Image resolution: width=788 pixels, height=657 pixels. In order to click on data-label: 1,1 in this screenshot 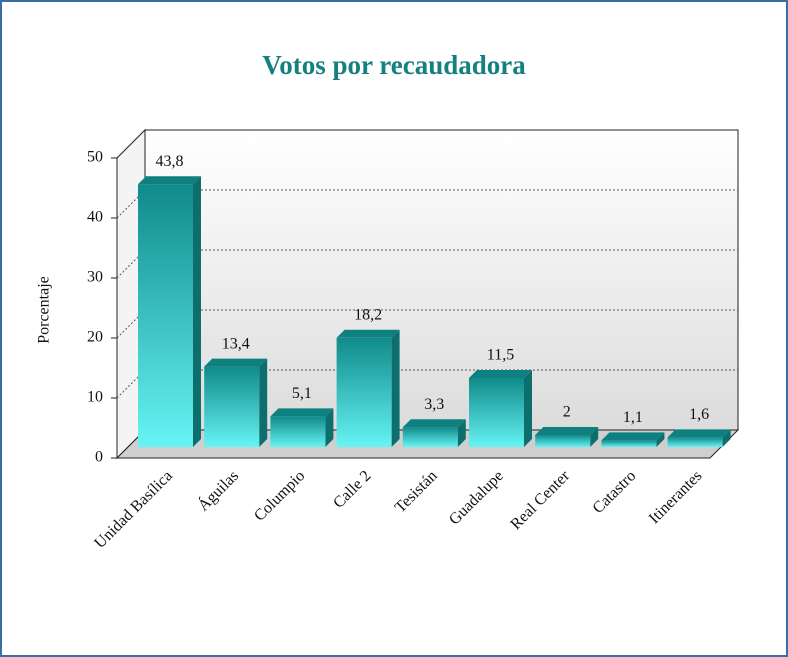, I will do `click(633, 417)`.